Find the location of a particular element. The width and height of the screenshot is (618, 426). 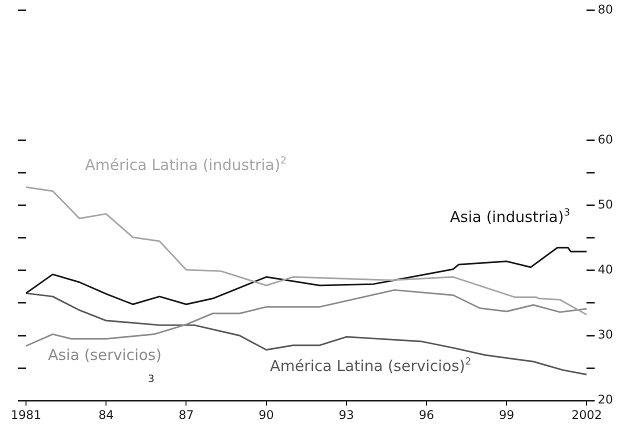

y-tick-label: 20 is located at coordinates (606, 399).